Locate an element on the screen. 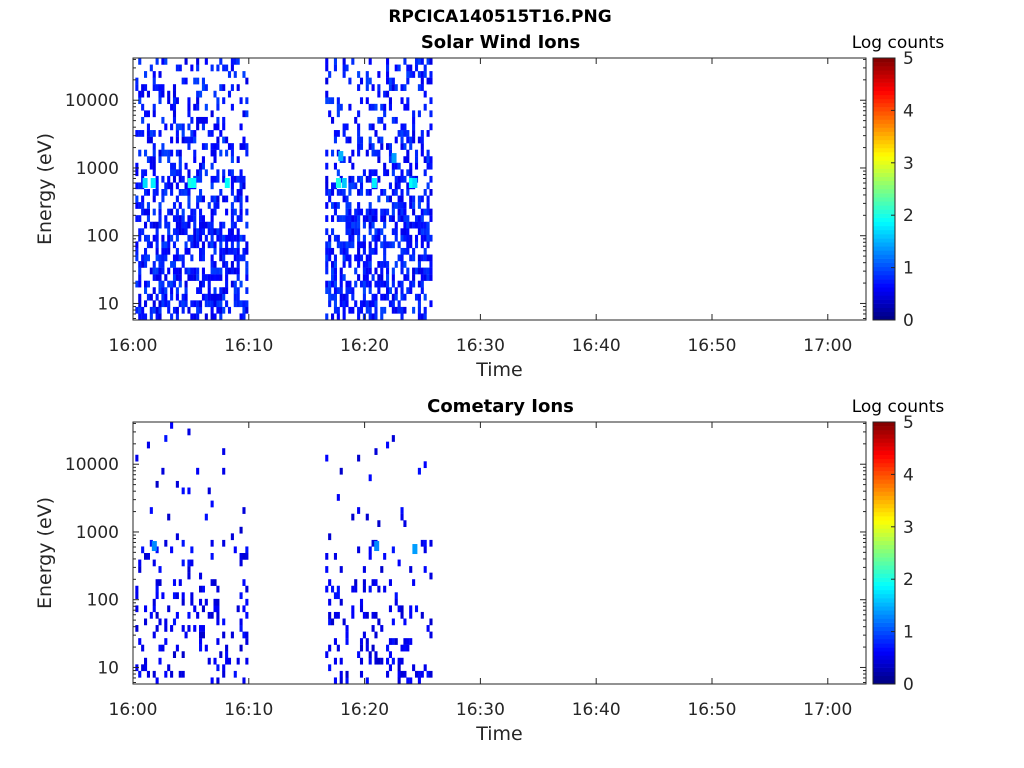 The height and width of the screenshot is (768, 1024). colorbar-tick-label: 5 is located at coordinates (908, 59).